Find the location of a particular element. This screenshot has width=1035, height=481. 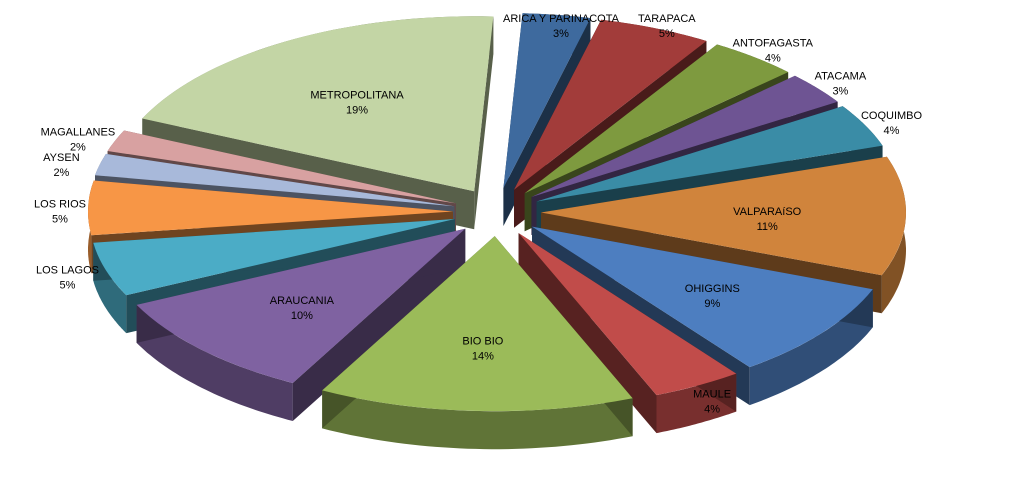

slice-label-metropolitana: METROPOLITANA is located at coordinates (357, 96).